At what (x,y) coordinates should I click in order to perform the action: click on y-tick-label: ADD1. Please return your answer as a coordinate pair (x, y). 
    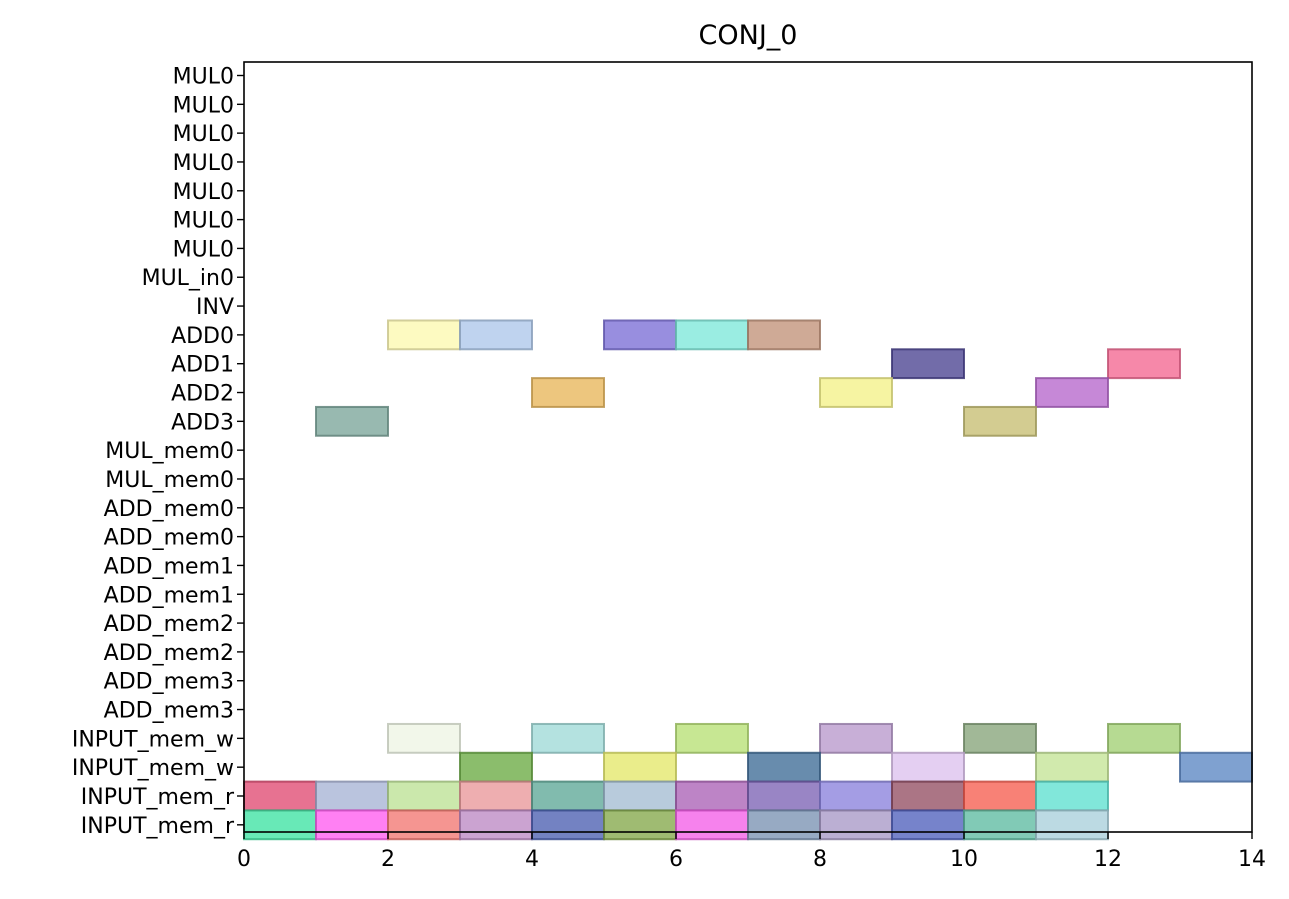
    Looking at the image, I should click on (202, 365).